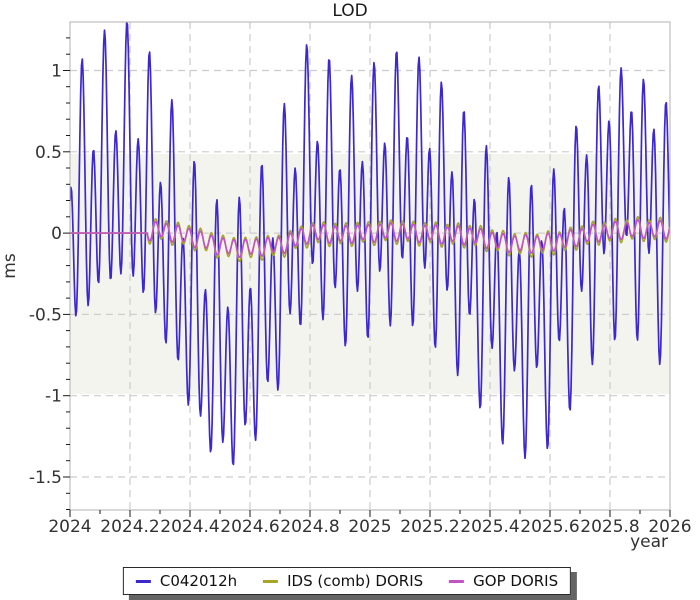  I want to click on x-tick-label: 2025.8, so click(609, 527).